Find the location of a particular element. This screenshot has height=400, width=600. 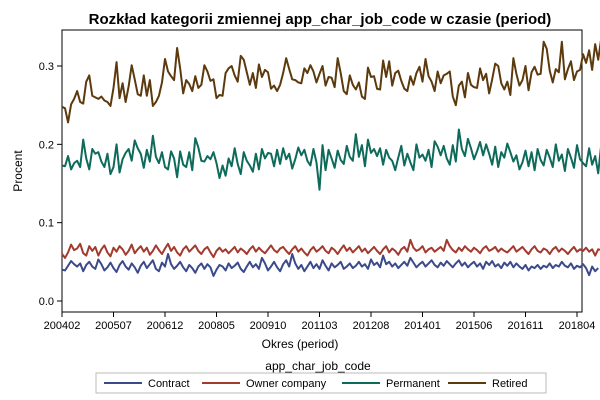

x-tick-label: 201103 is located at coordinates (320, 326).